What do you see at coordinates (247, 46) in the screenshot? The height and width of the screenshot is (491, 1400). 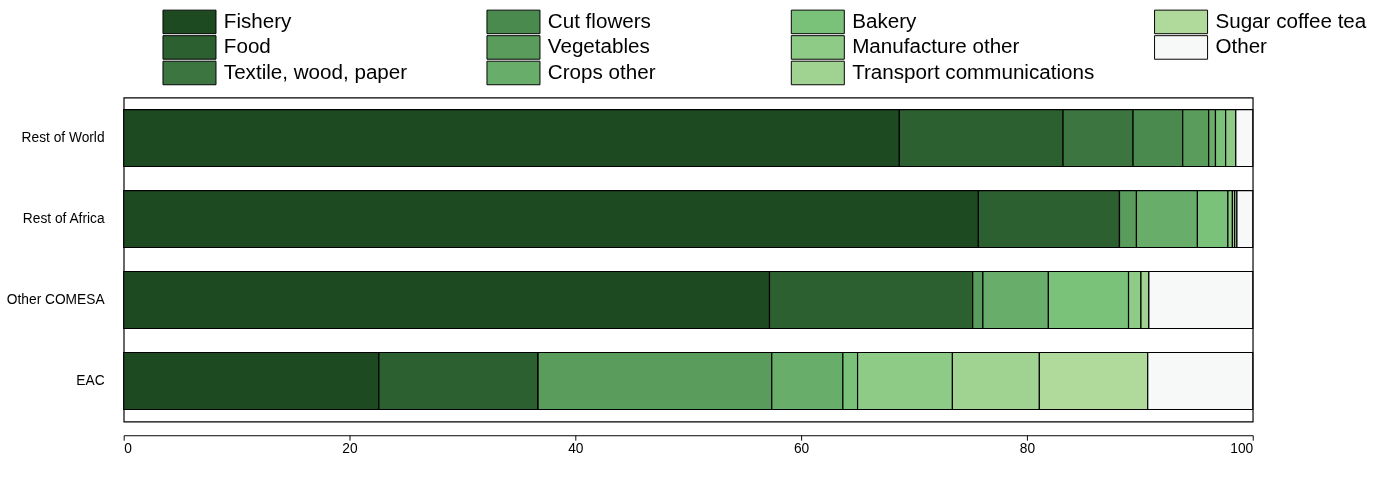 I see `legend-label: Food` at bounding box center [247, 46].